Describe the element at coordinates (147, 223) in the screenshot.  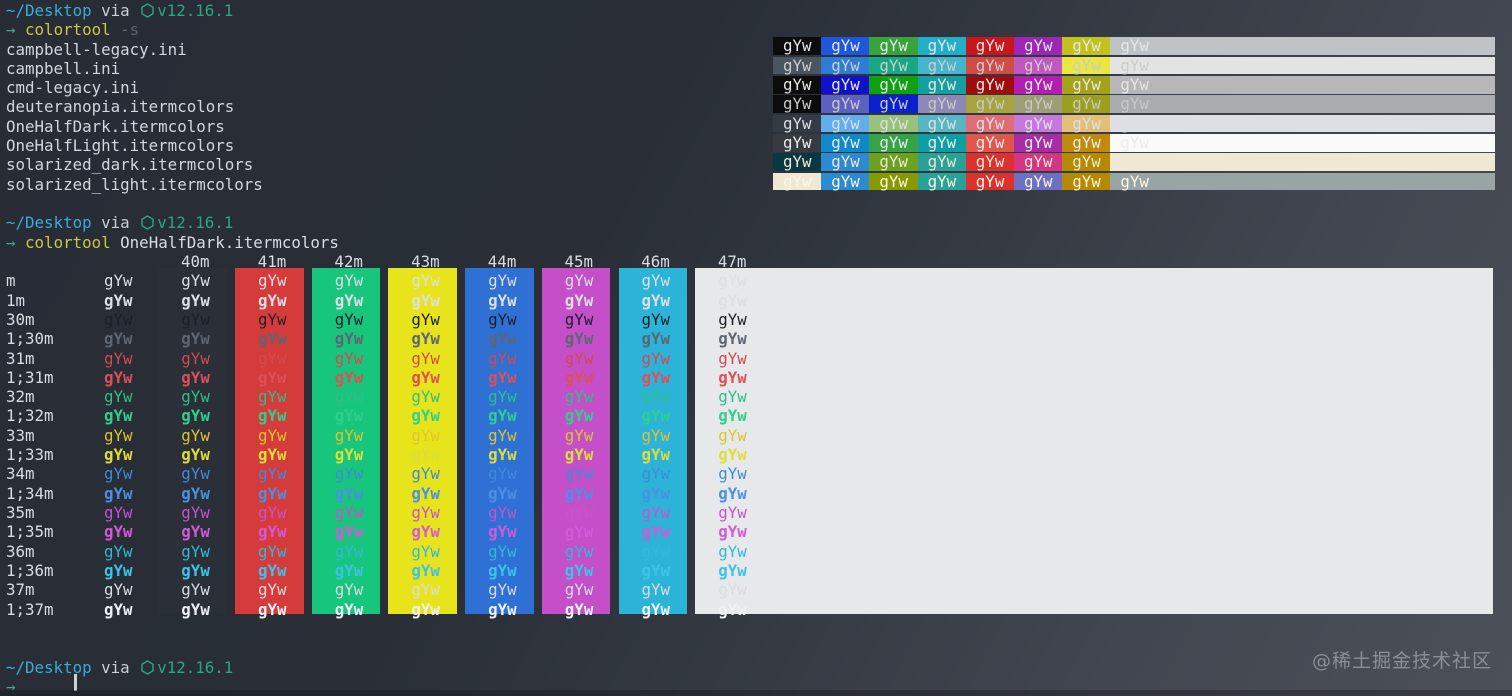
I see `nodejs-icon` at that location.